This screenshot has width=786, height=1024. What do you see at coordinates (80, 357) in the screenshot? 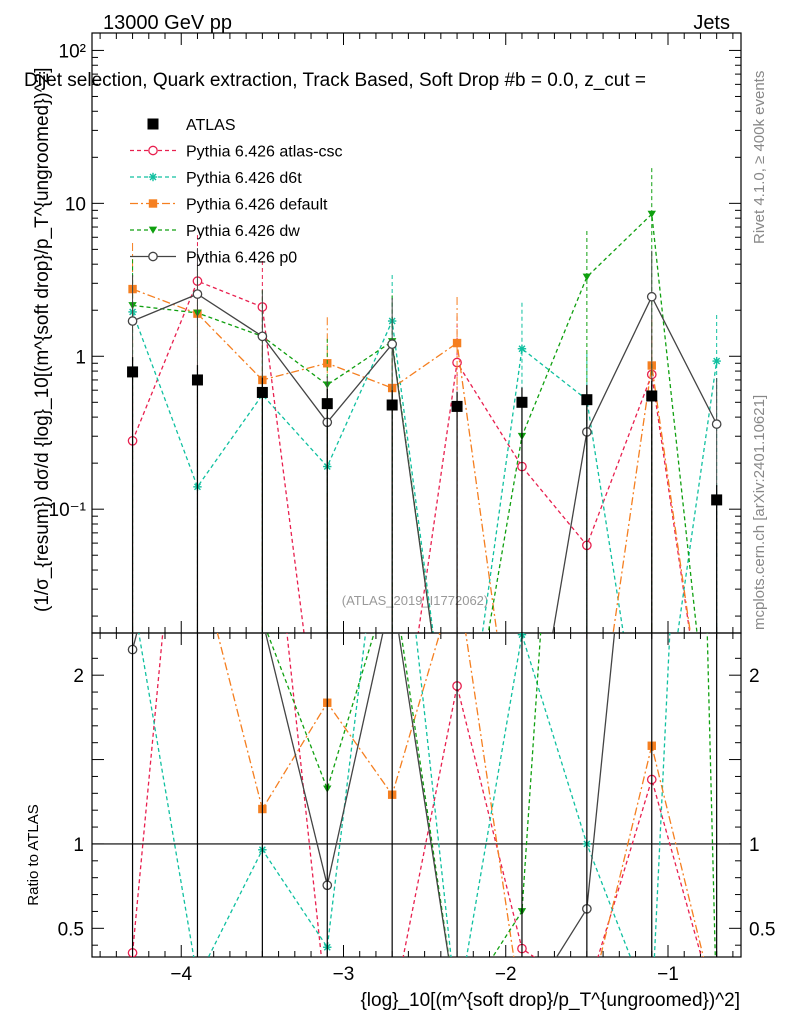
I see `main-y-tick-label: 1` at bounding box center [80, 357].